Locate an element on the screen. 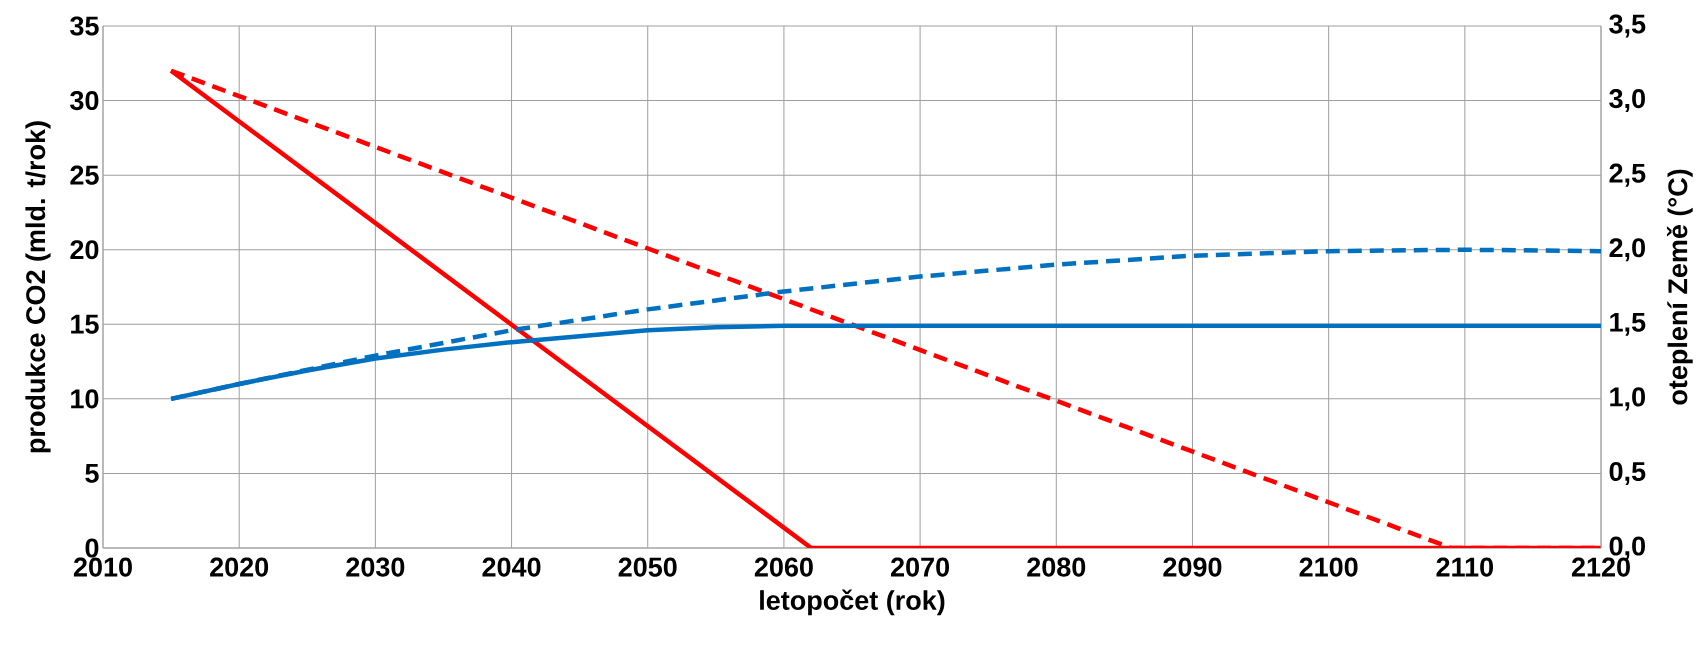 The height and width of the screenshot is (646, 1702). x-tick-label: 2090 is located at coordinates (1192, 567).